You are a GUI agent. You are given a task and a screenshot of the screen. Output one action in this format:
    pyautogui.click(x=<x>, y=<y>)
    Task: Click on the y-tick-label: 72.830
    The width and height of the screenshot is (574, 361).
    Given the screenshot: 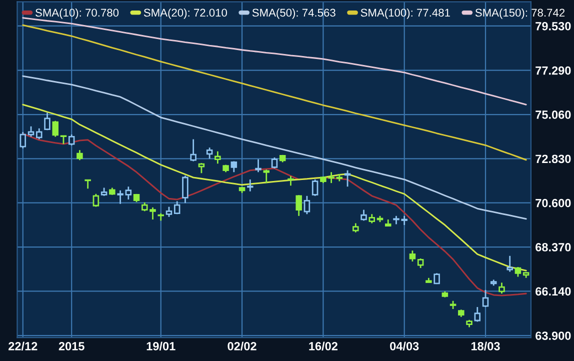 What is the action you would take?
    pyautogui.click(x=553, y=159)
    